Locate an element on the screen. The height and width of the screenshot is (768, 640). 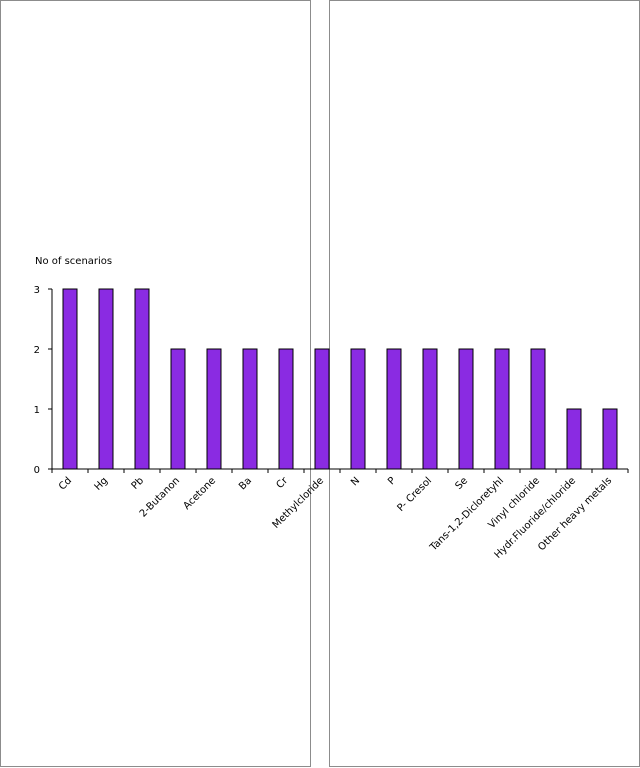
bar-p-cresol is located at coordinates (430, 409).